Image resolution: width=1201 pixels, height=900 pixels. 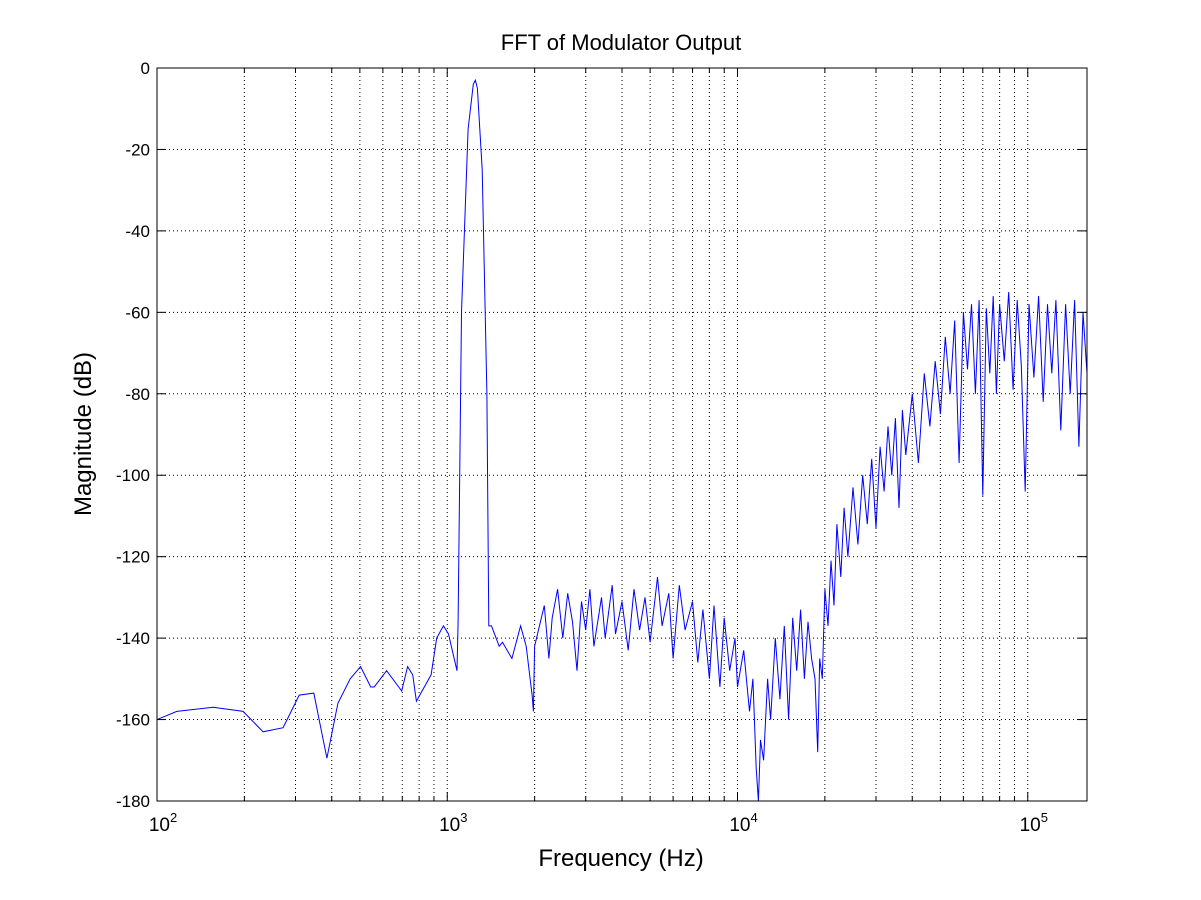 What do you see at coordinates (133, 720) in the screenshot?
I see `y-tick-label: -160` at bounding box center [133, 720].